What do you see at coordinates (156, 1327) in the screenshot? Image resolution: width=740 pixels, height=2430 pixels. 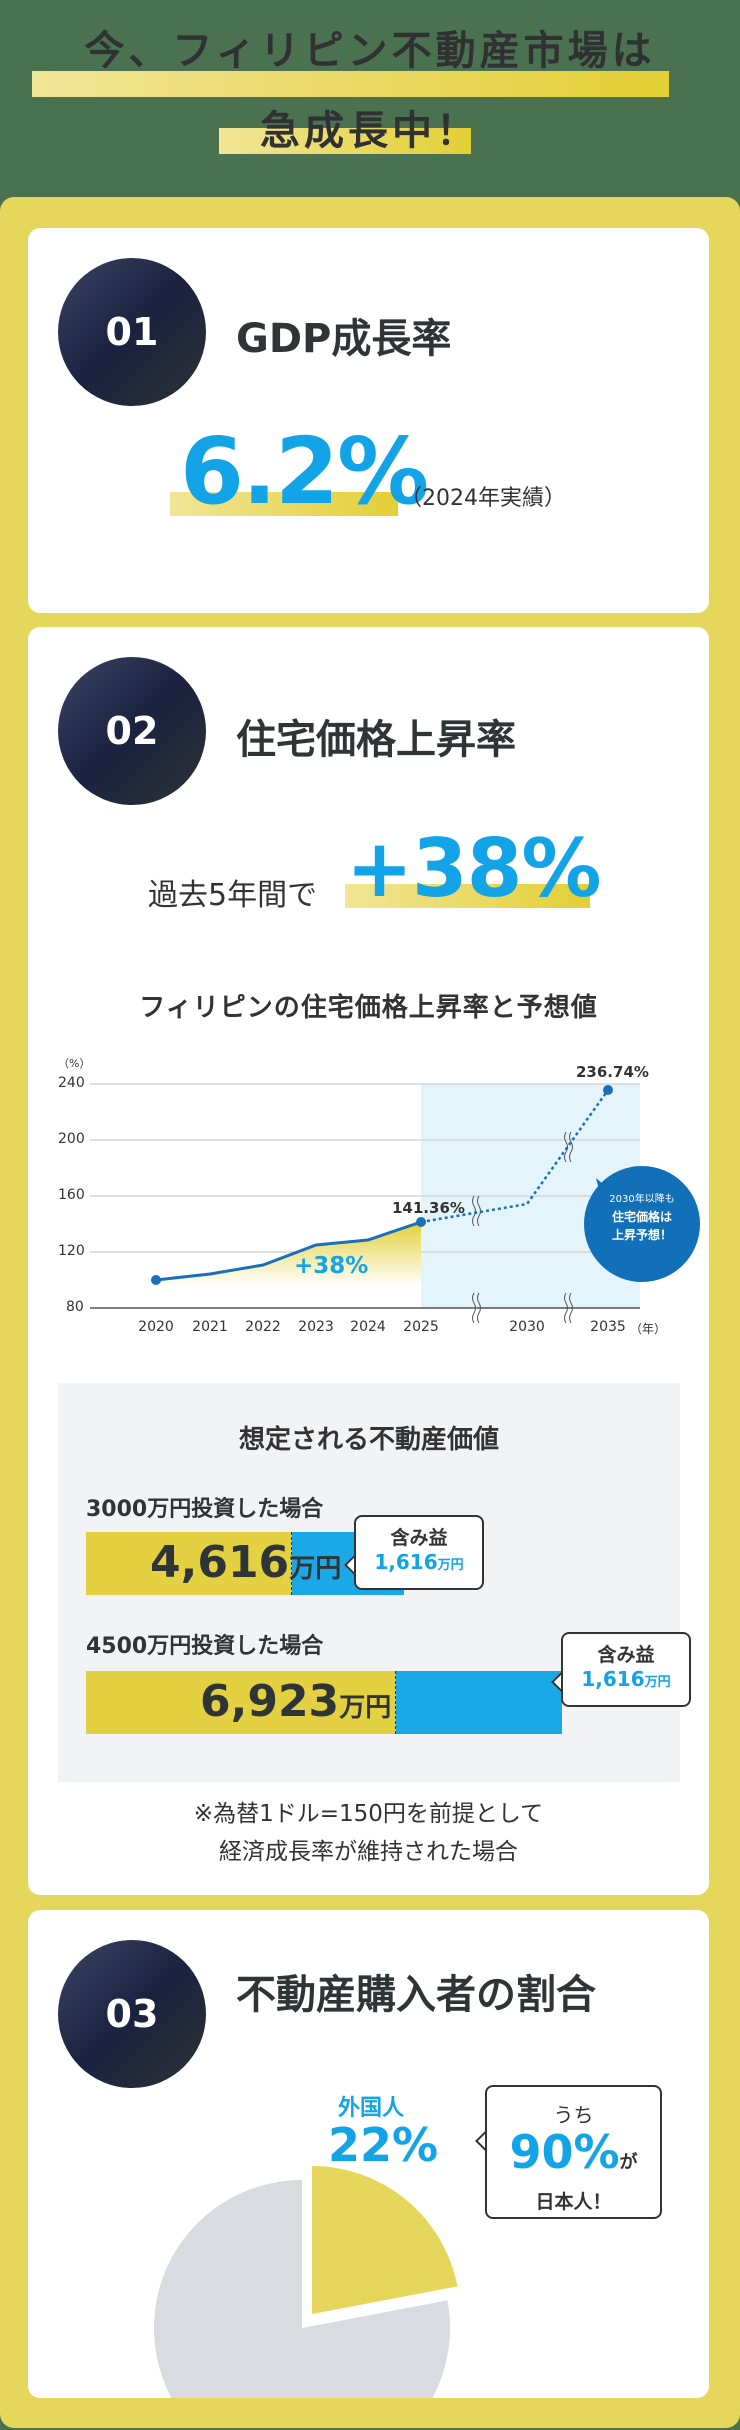 I see `x-tick-2020: 2020` at bounding box center [156, 1327].